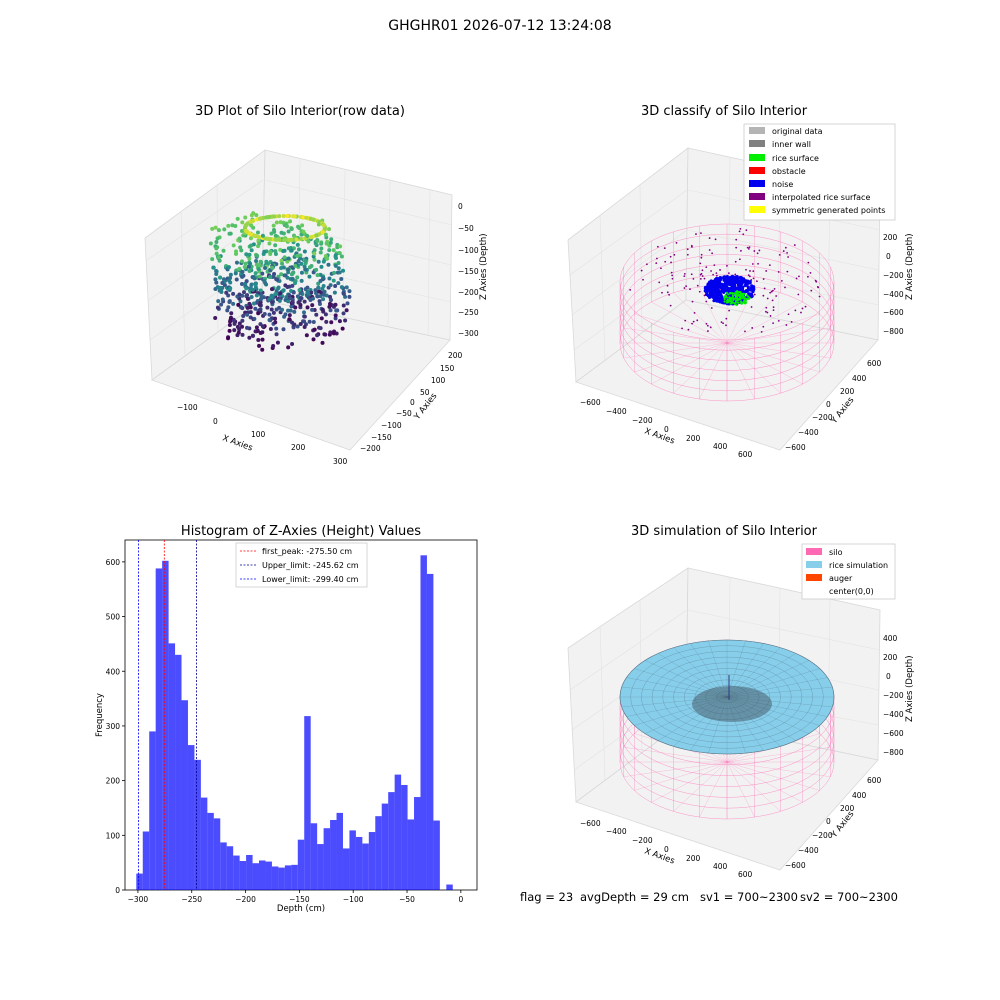 This screenshot has height=1000, width=1000. What do you see at coordinates (340, 461) in the screenshot?
I see `raw-xtick: 300` at bounding box center [340, 461].